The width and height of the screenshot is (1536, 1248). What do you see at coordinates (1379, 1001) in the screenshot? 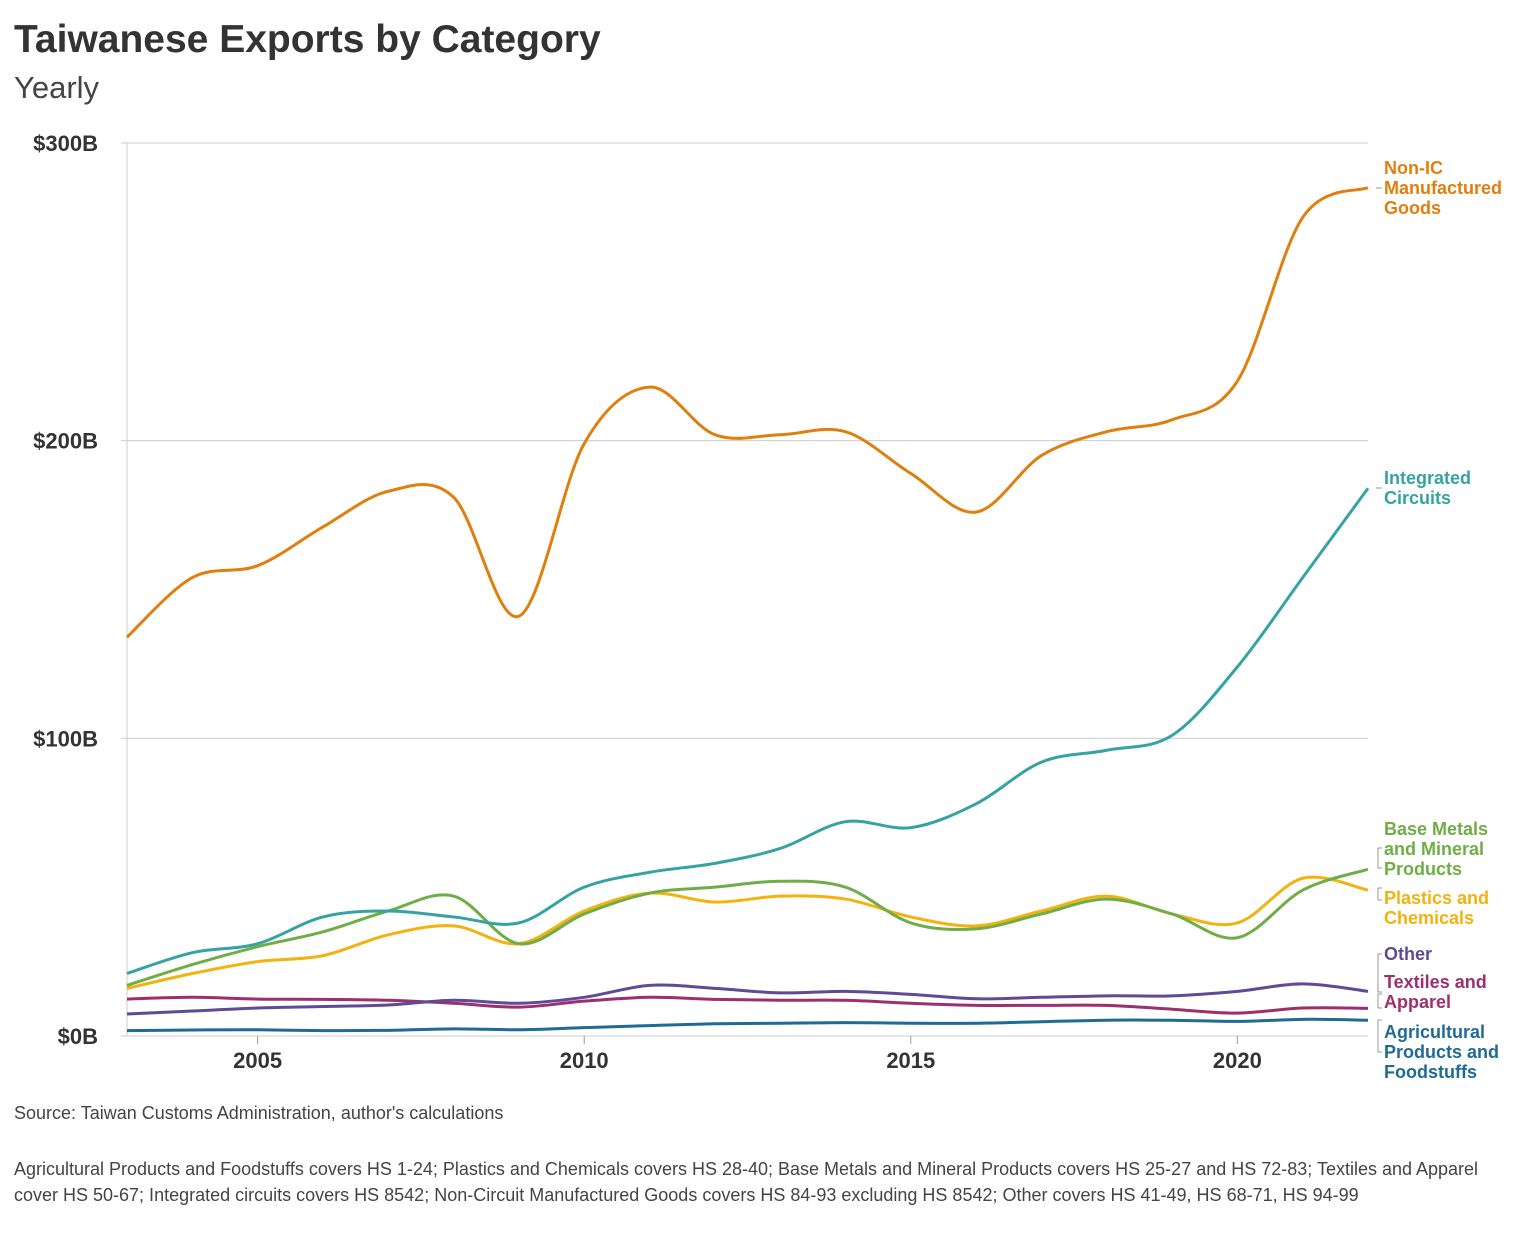
I see `bracket-textiles` at bounding box center [1379, 1001].